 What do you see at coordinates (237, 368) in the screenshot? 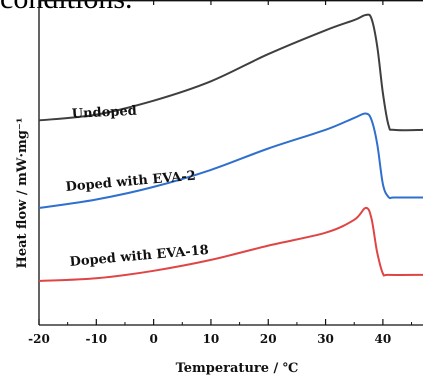
I see `x-axis-title: Temperature / ℃` at bounding box center [237, 368].